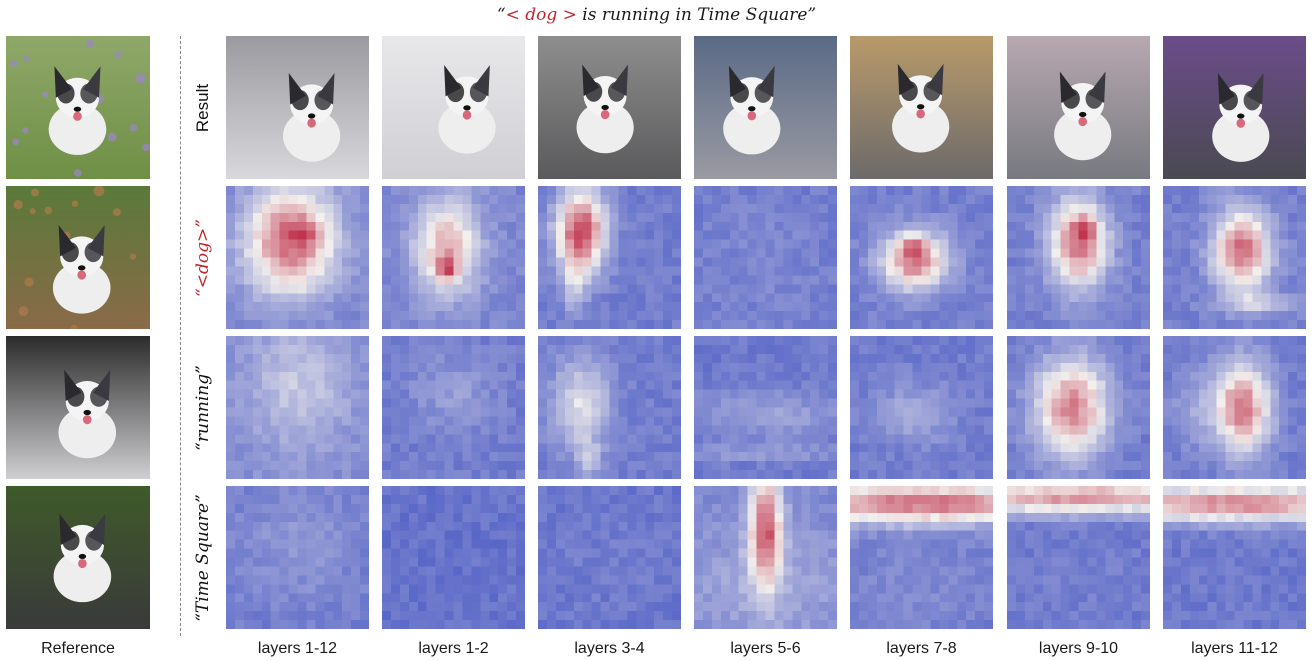 This screenshot has width=1313, height=661. Describe the element at coordinates (180, 336) in the screenshot. I see `dashed-divider` at that location.